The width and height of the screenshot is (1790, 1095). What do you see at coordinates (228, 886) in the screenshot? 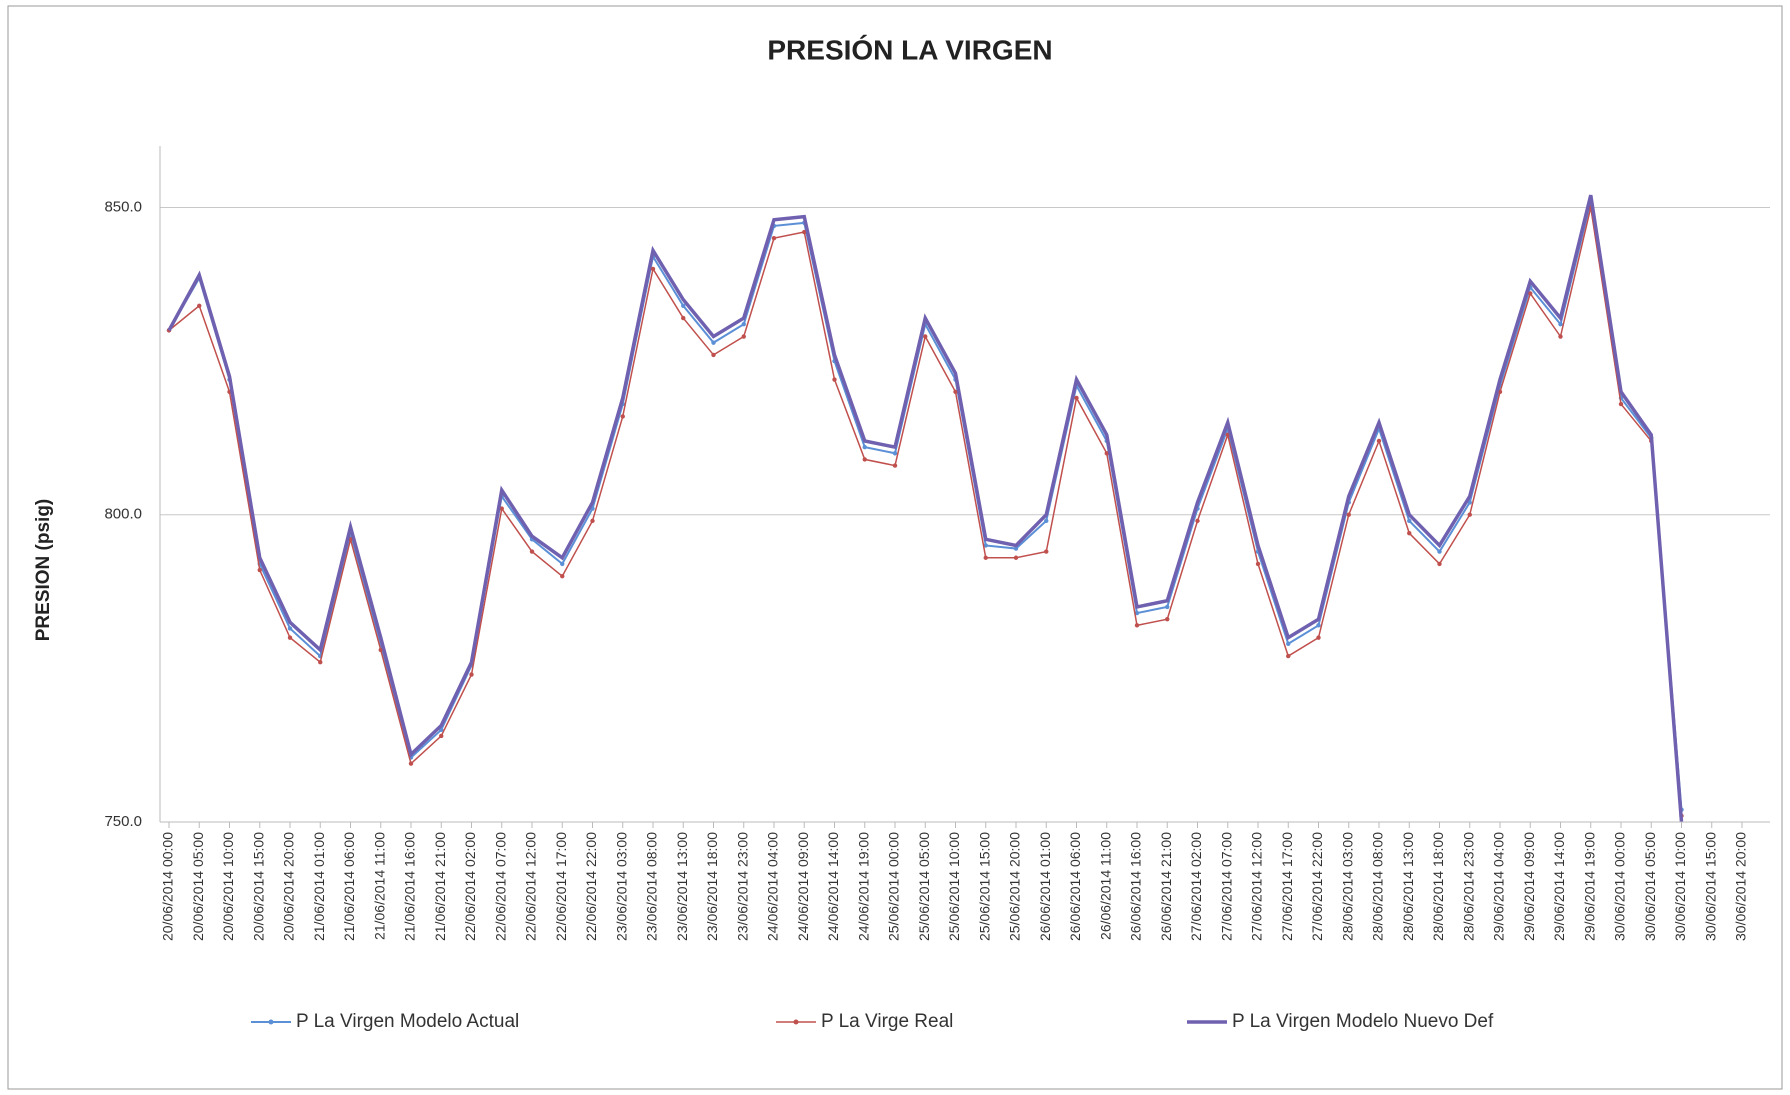
I see `x-tick-label: 20/06/2014 10:00` at bounding box center [228, 886].